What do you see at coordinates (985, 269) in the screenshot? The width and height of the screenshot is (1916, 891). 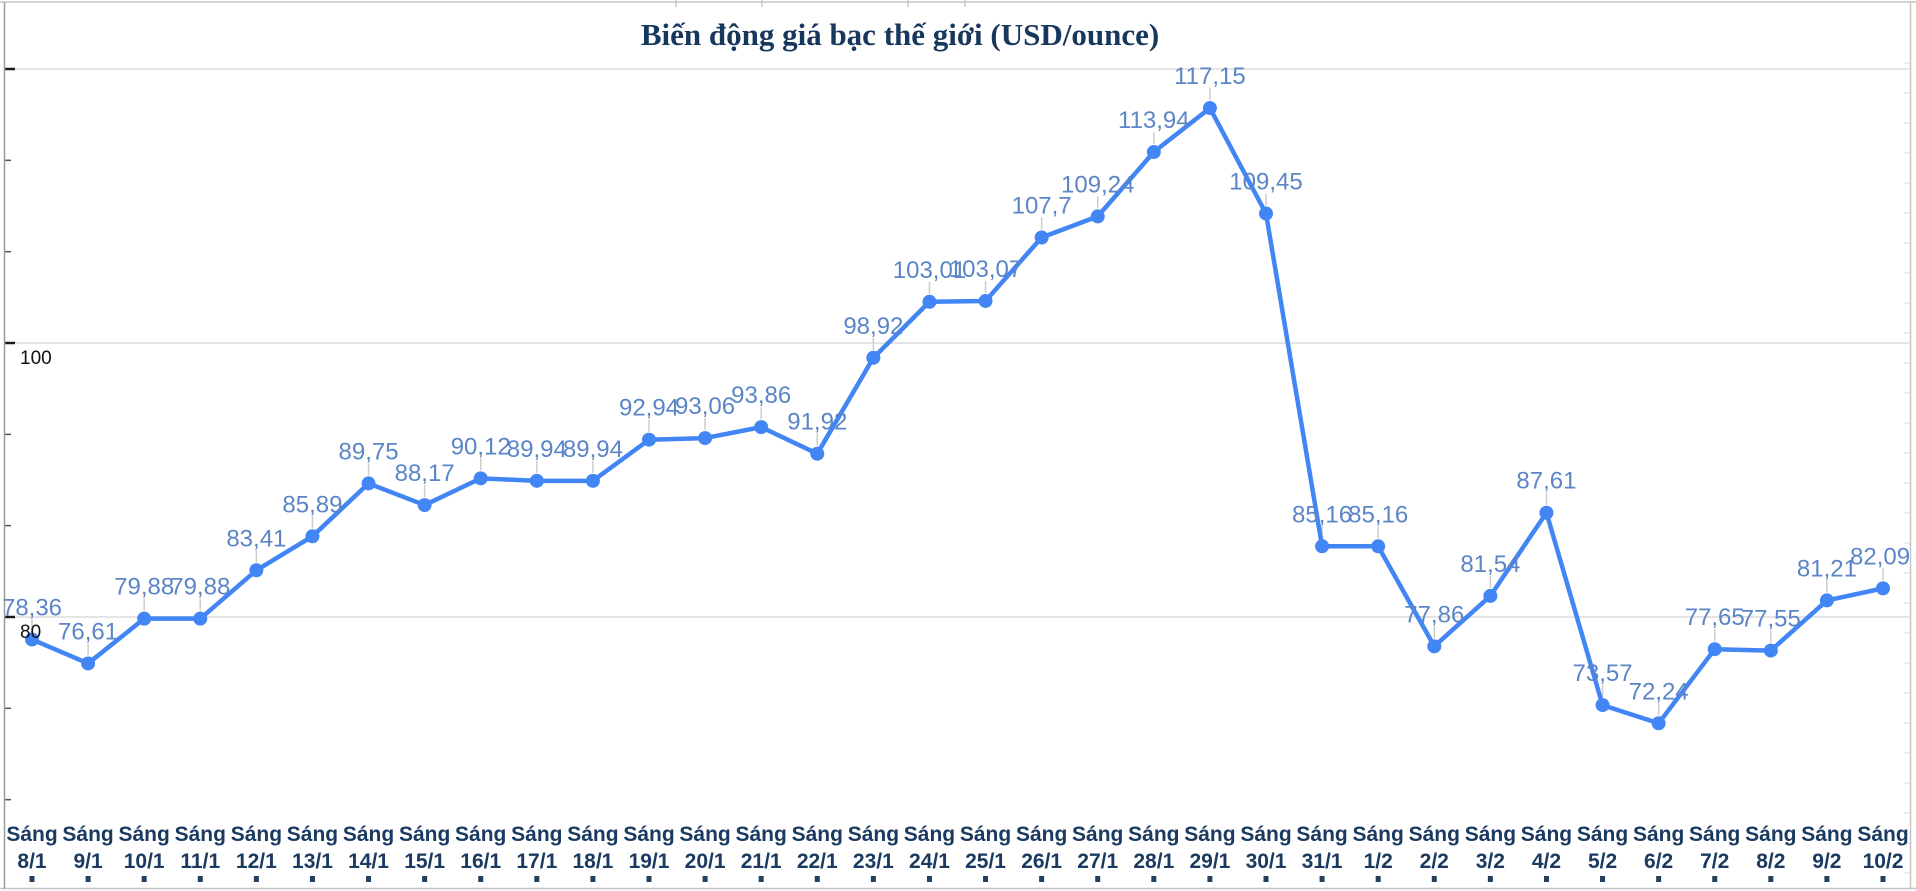 I see `data-label: 103,07` at bounding box center [985, 269].